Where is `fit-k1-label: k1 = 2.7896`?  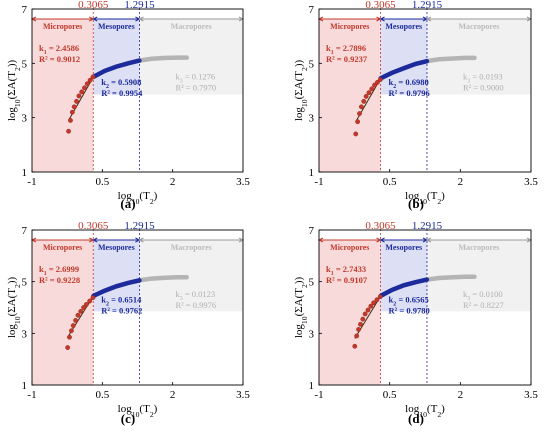
fit-k1-label: k1 = 2.7896 is located at coordinates (346, 49).